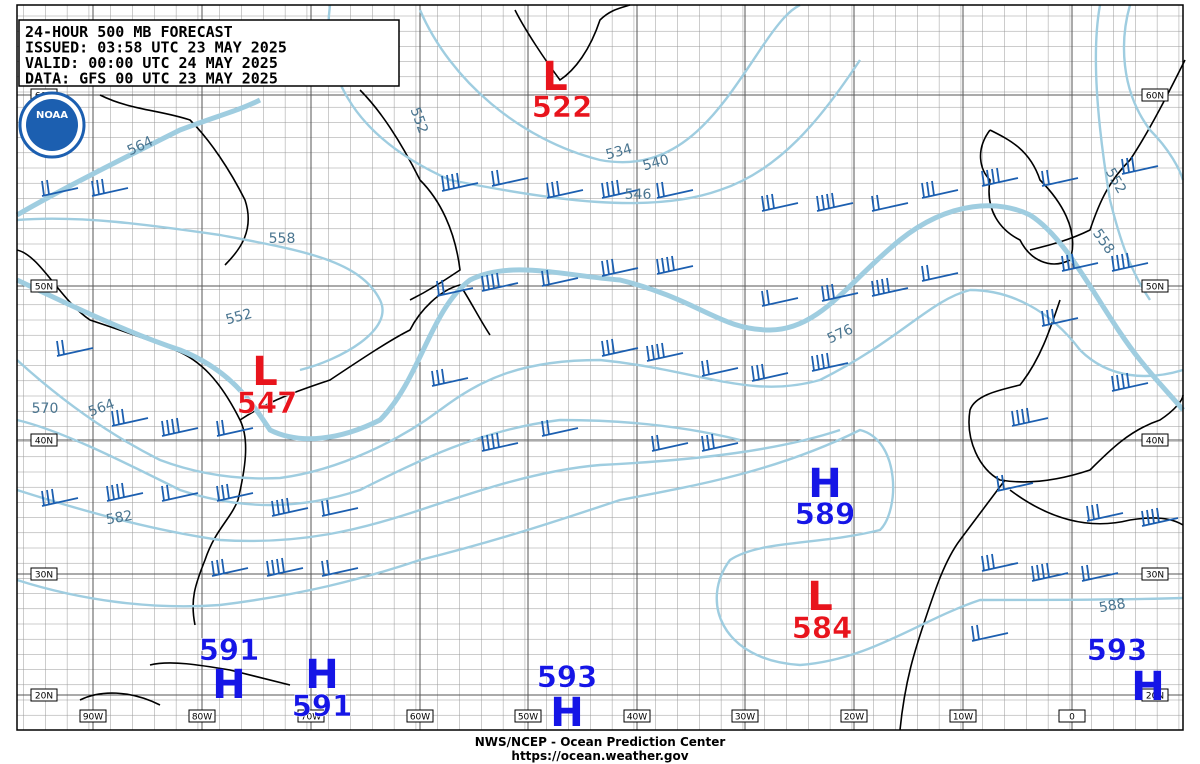 The width and height of the screenshot is (1200, 764). Describe the element at coordinates (119, 518) in the screenshot. I see `contour-label: 582` at that location.